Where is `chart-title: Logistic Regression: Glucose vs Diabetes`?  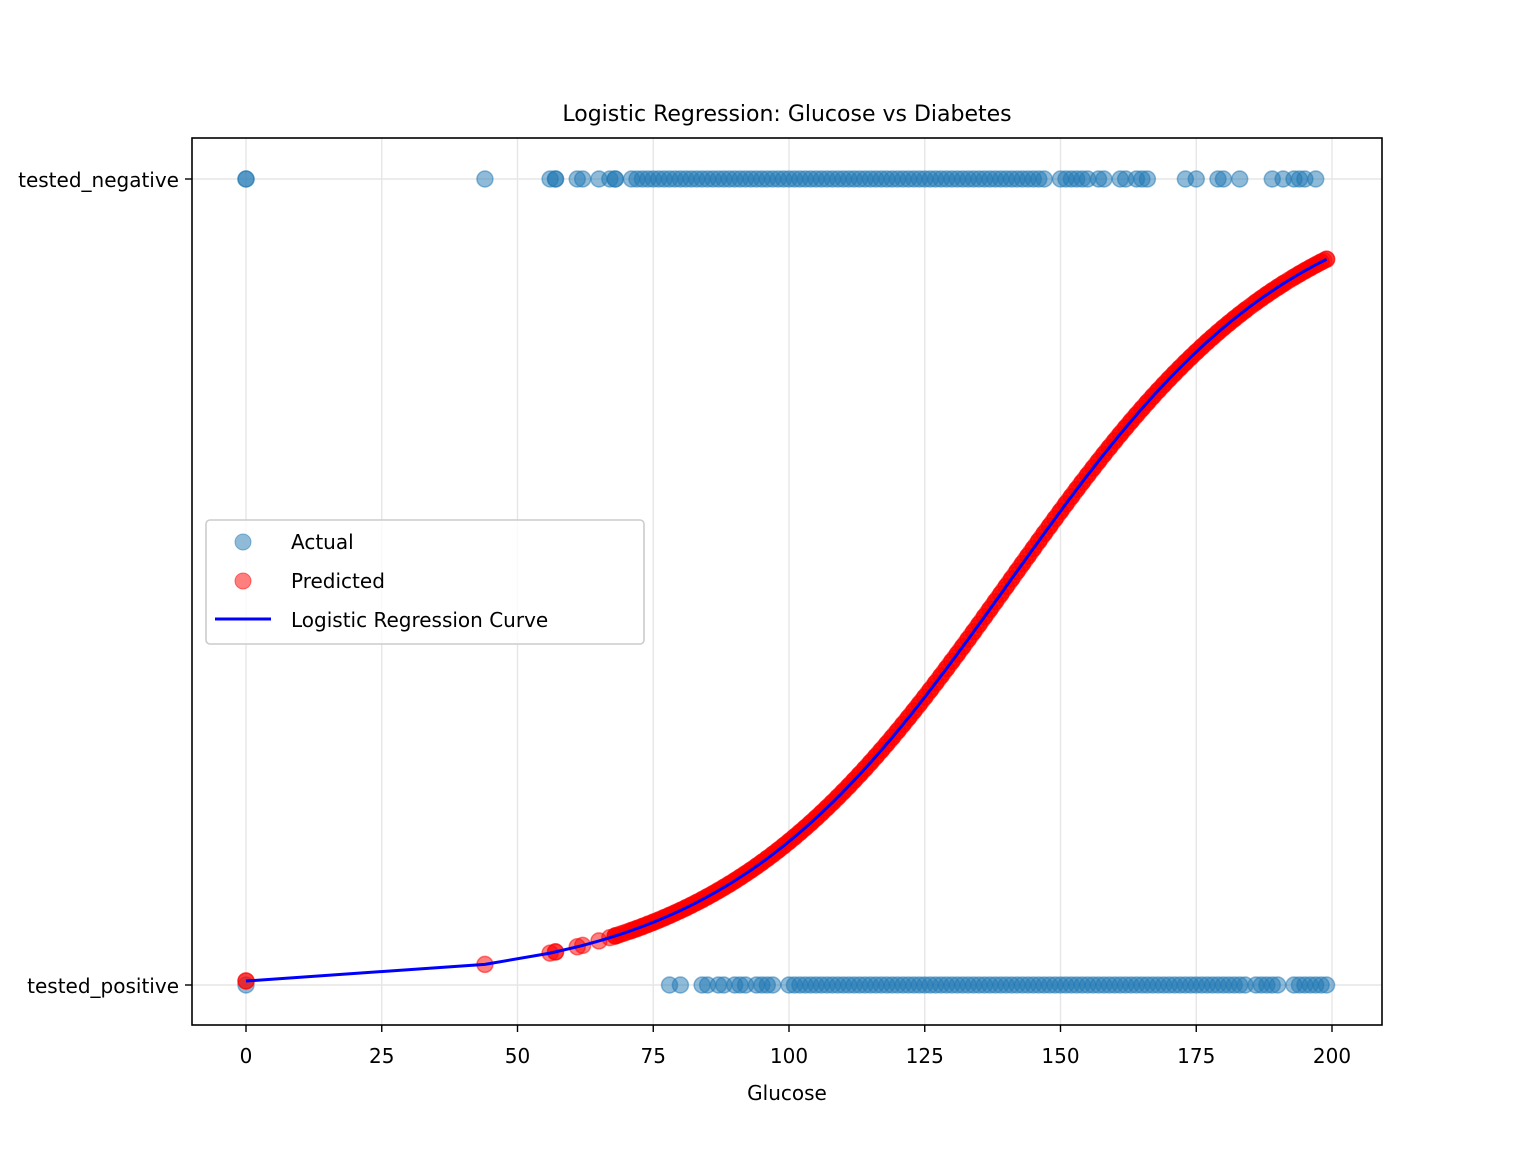 chart-title: Logistic Regression: Glucose vs Diabetes is located at coordinates (786, 114).